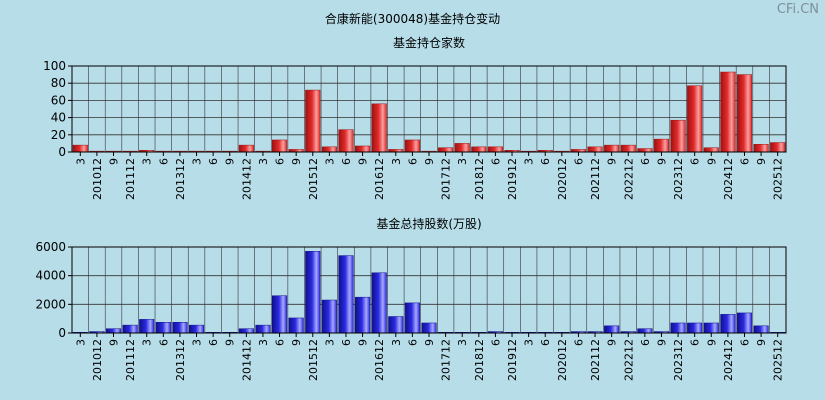 The height and width of the screenshot is (400, 825). What do you see at coordinates (595, 360) in the screenshot?
I see `x-tick-label: 202112` at bounding box center [595, 360].